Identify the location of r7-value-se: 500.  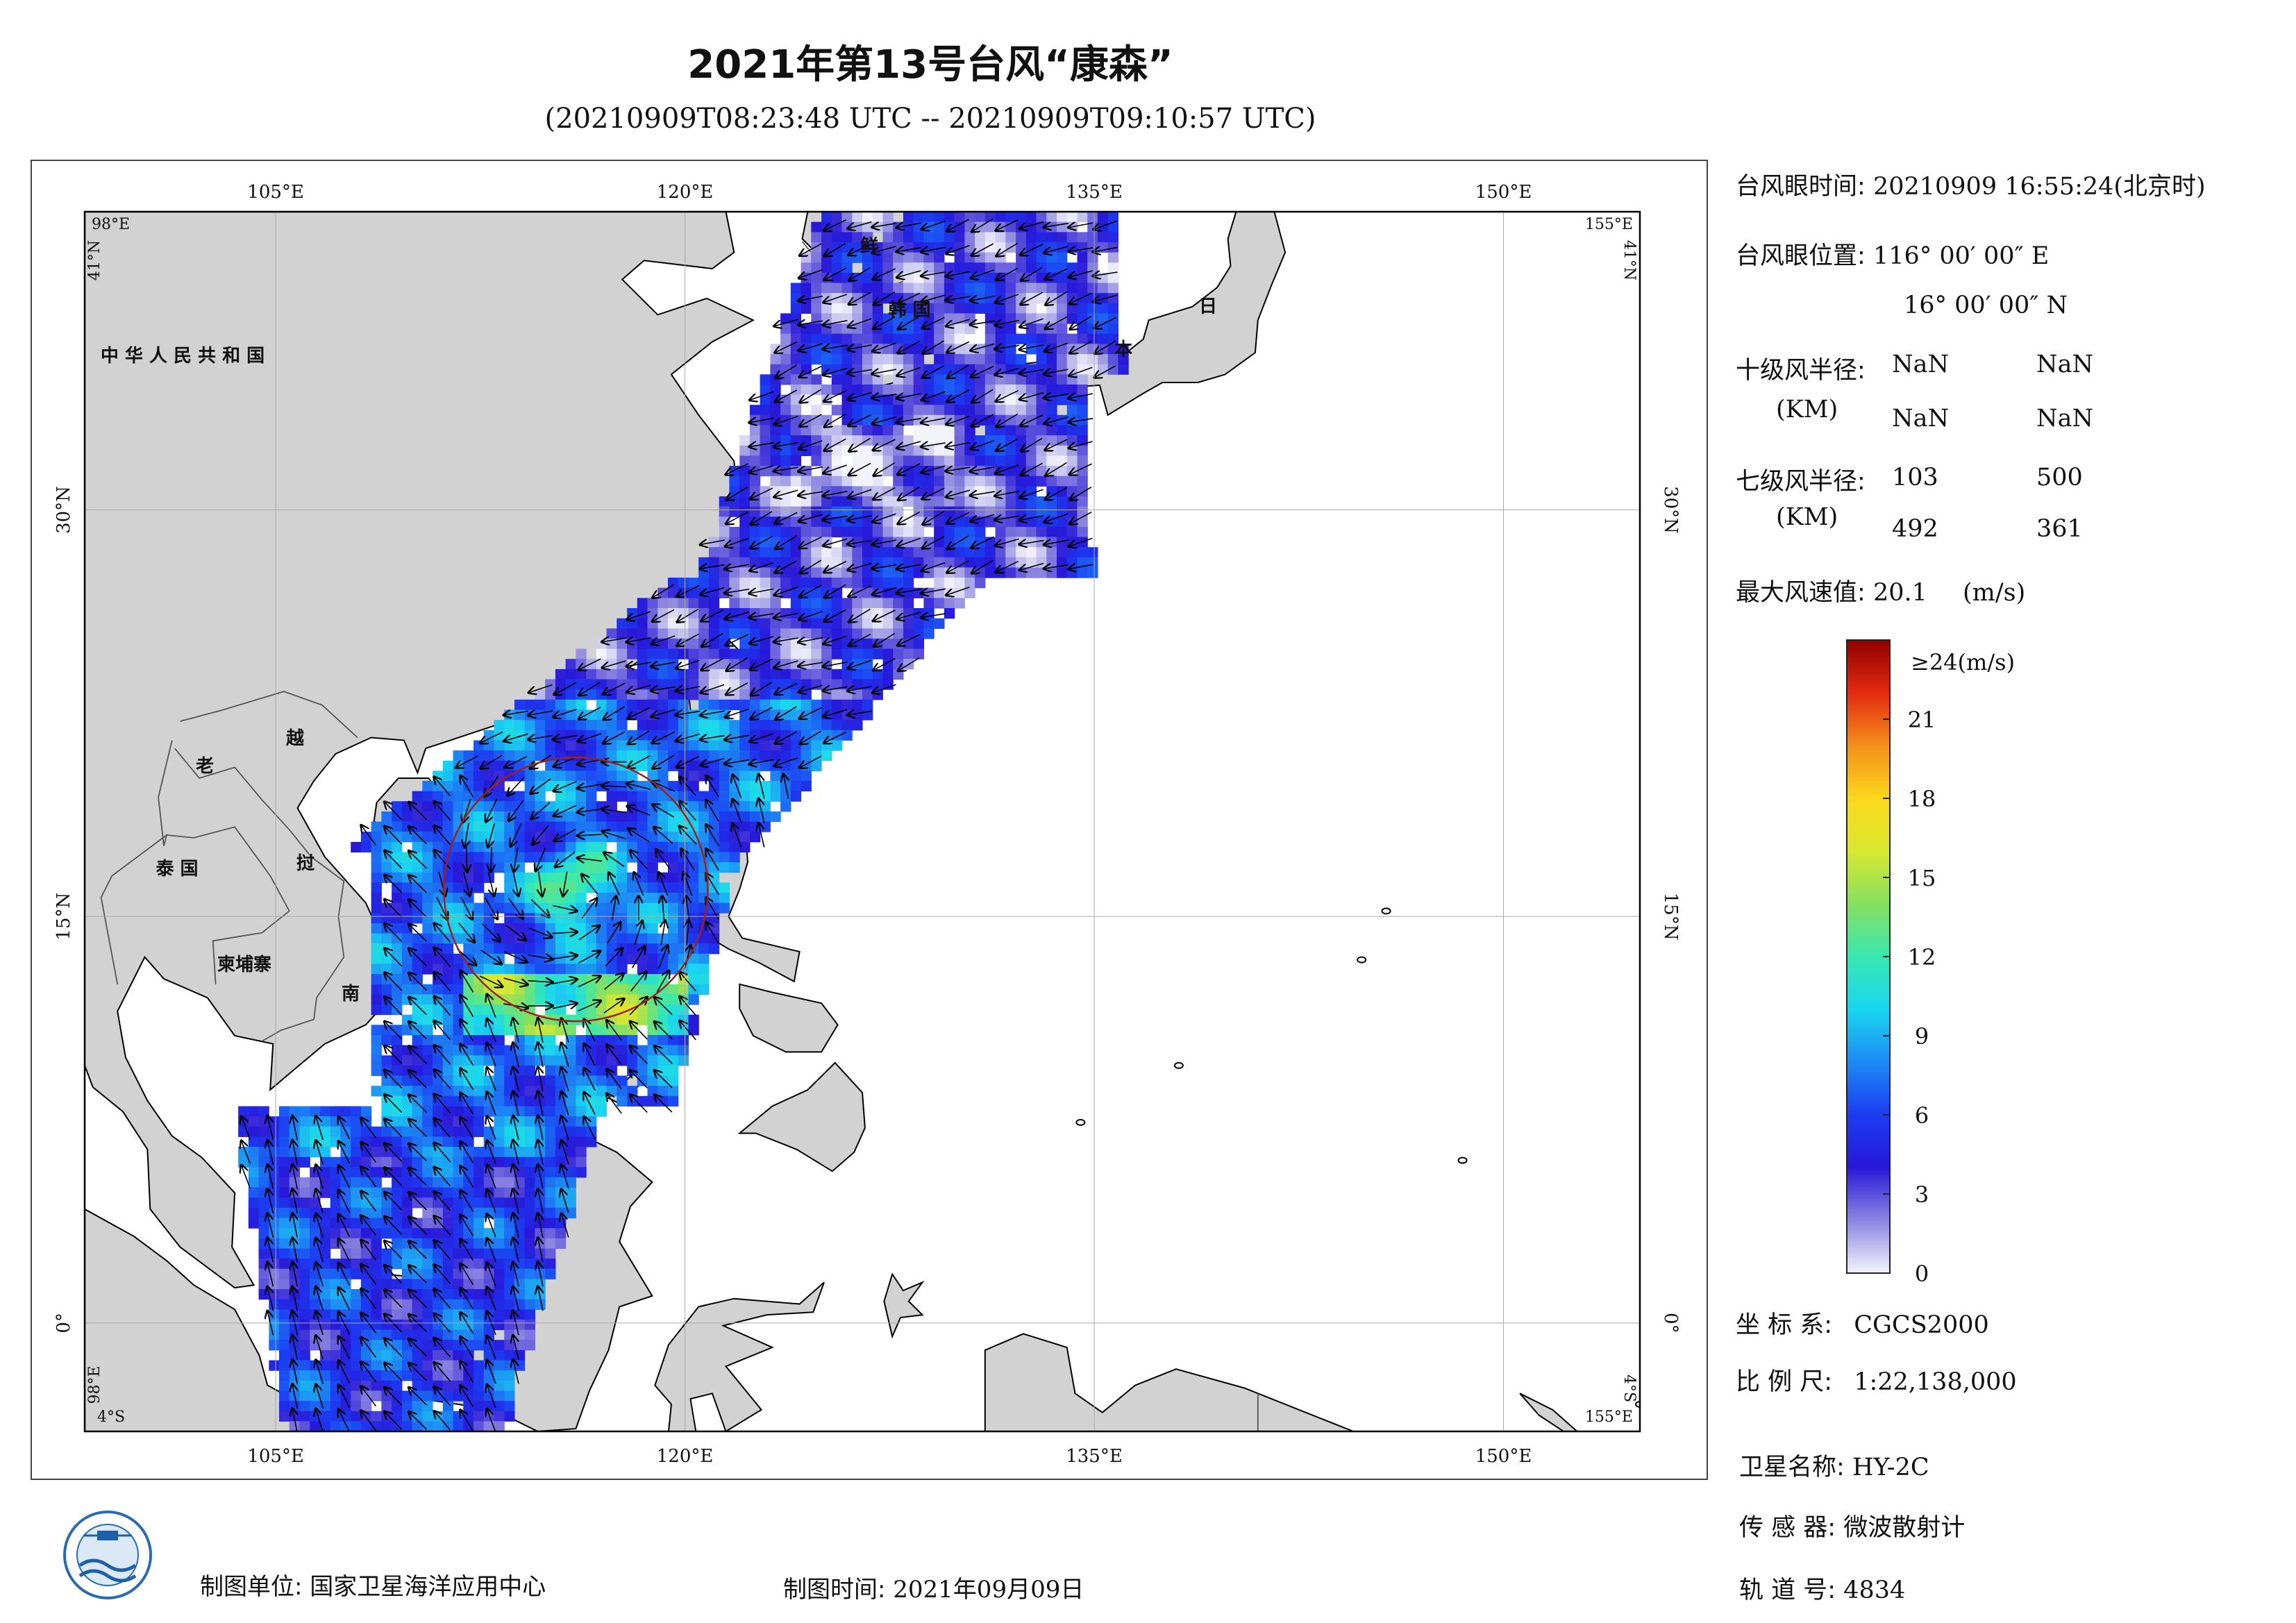
(2059, 477).